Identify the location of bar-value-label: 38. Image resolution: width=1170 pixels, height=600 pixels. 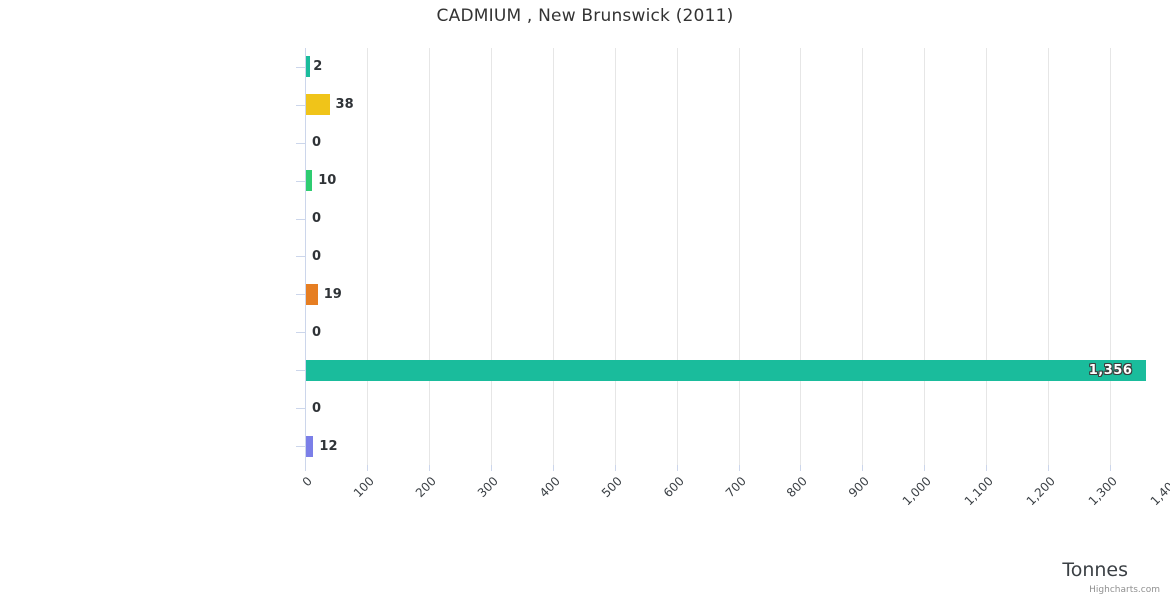
(344, 105).